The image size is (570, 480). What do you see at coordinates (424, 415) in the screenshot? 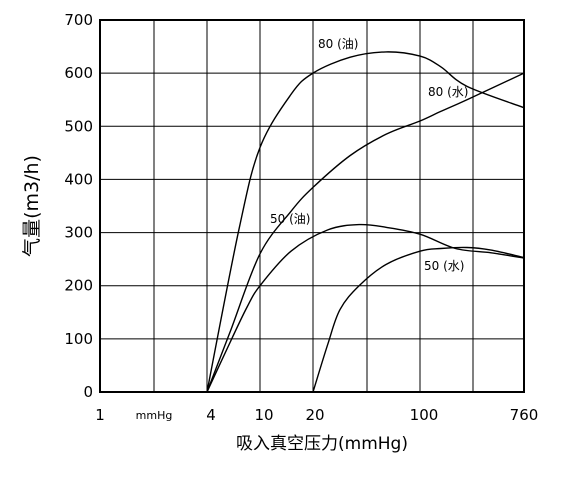
I see `x-tick-label: 100` at bounding box center [424, 415].